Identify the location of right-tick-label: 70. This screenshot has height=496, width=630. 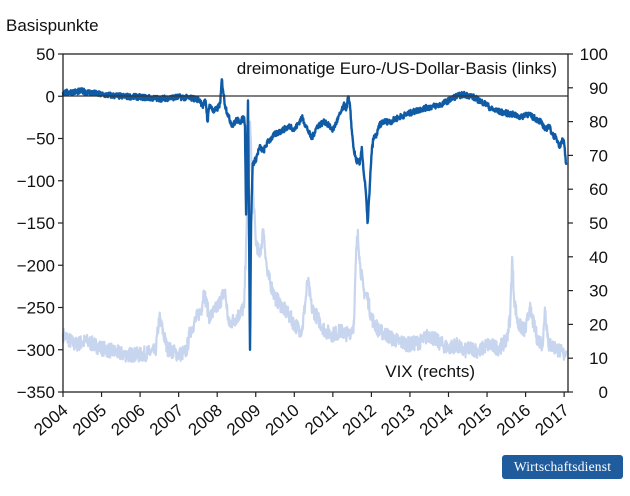
(598, 155).